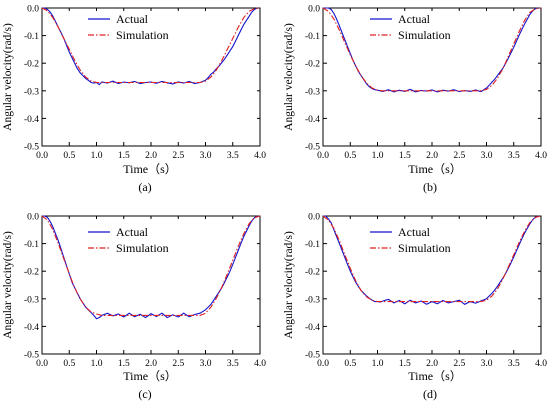  Describe the element at coordinates (144, 187) in the screenshot. I see `panel-caption: (a)` at that location.